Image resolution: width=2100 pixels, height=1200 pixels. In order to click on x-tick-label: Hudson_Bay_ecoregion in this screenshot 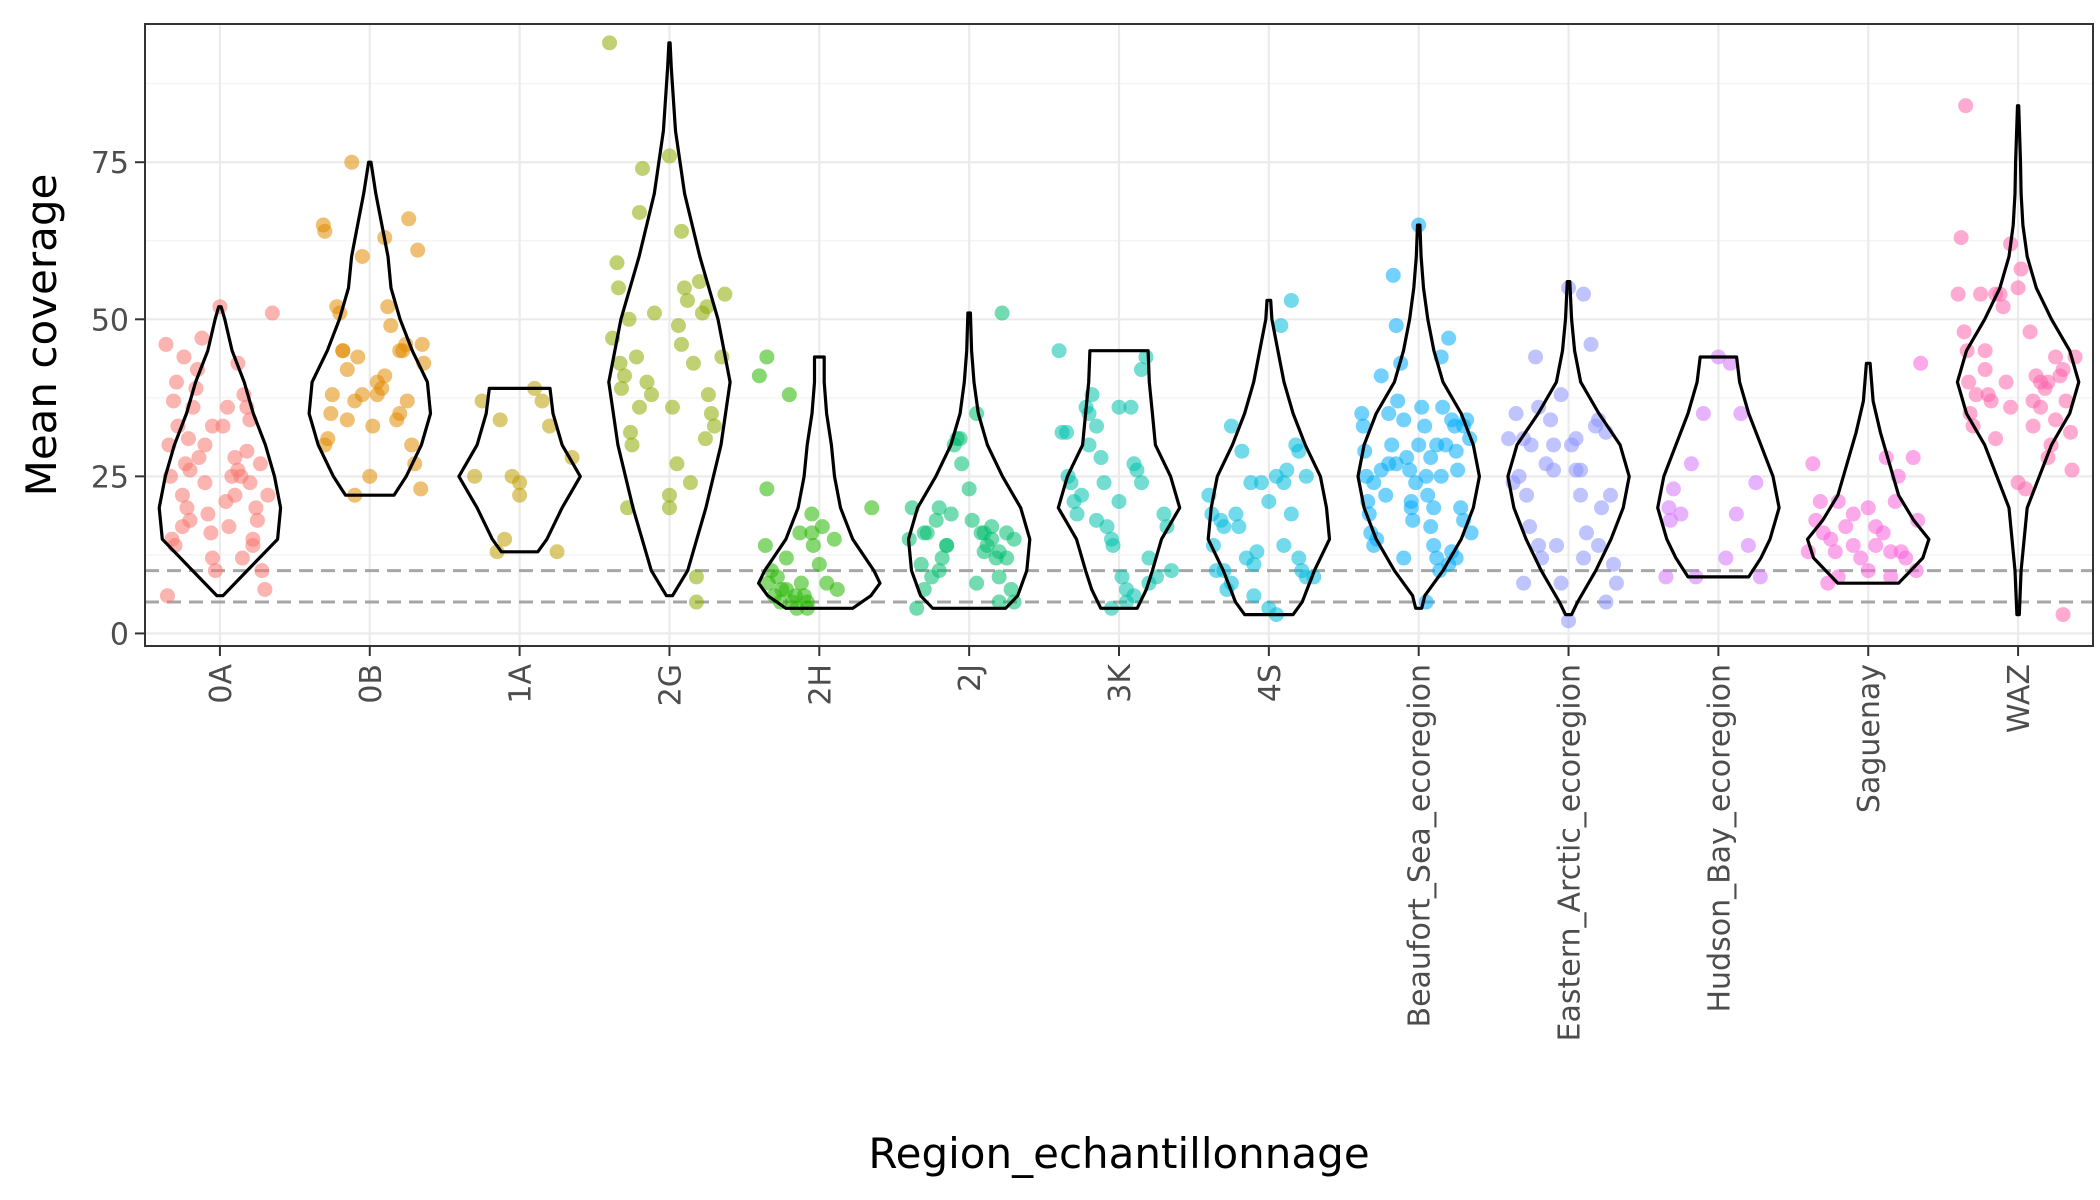, I will do `click(1719, 838)`.